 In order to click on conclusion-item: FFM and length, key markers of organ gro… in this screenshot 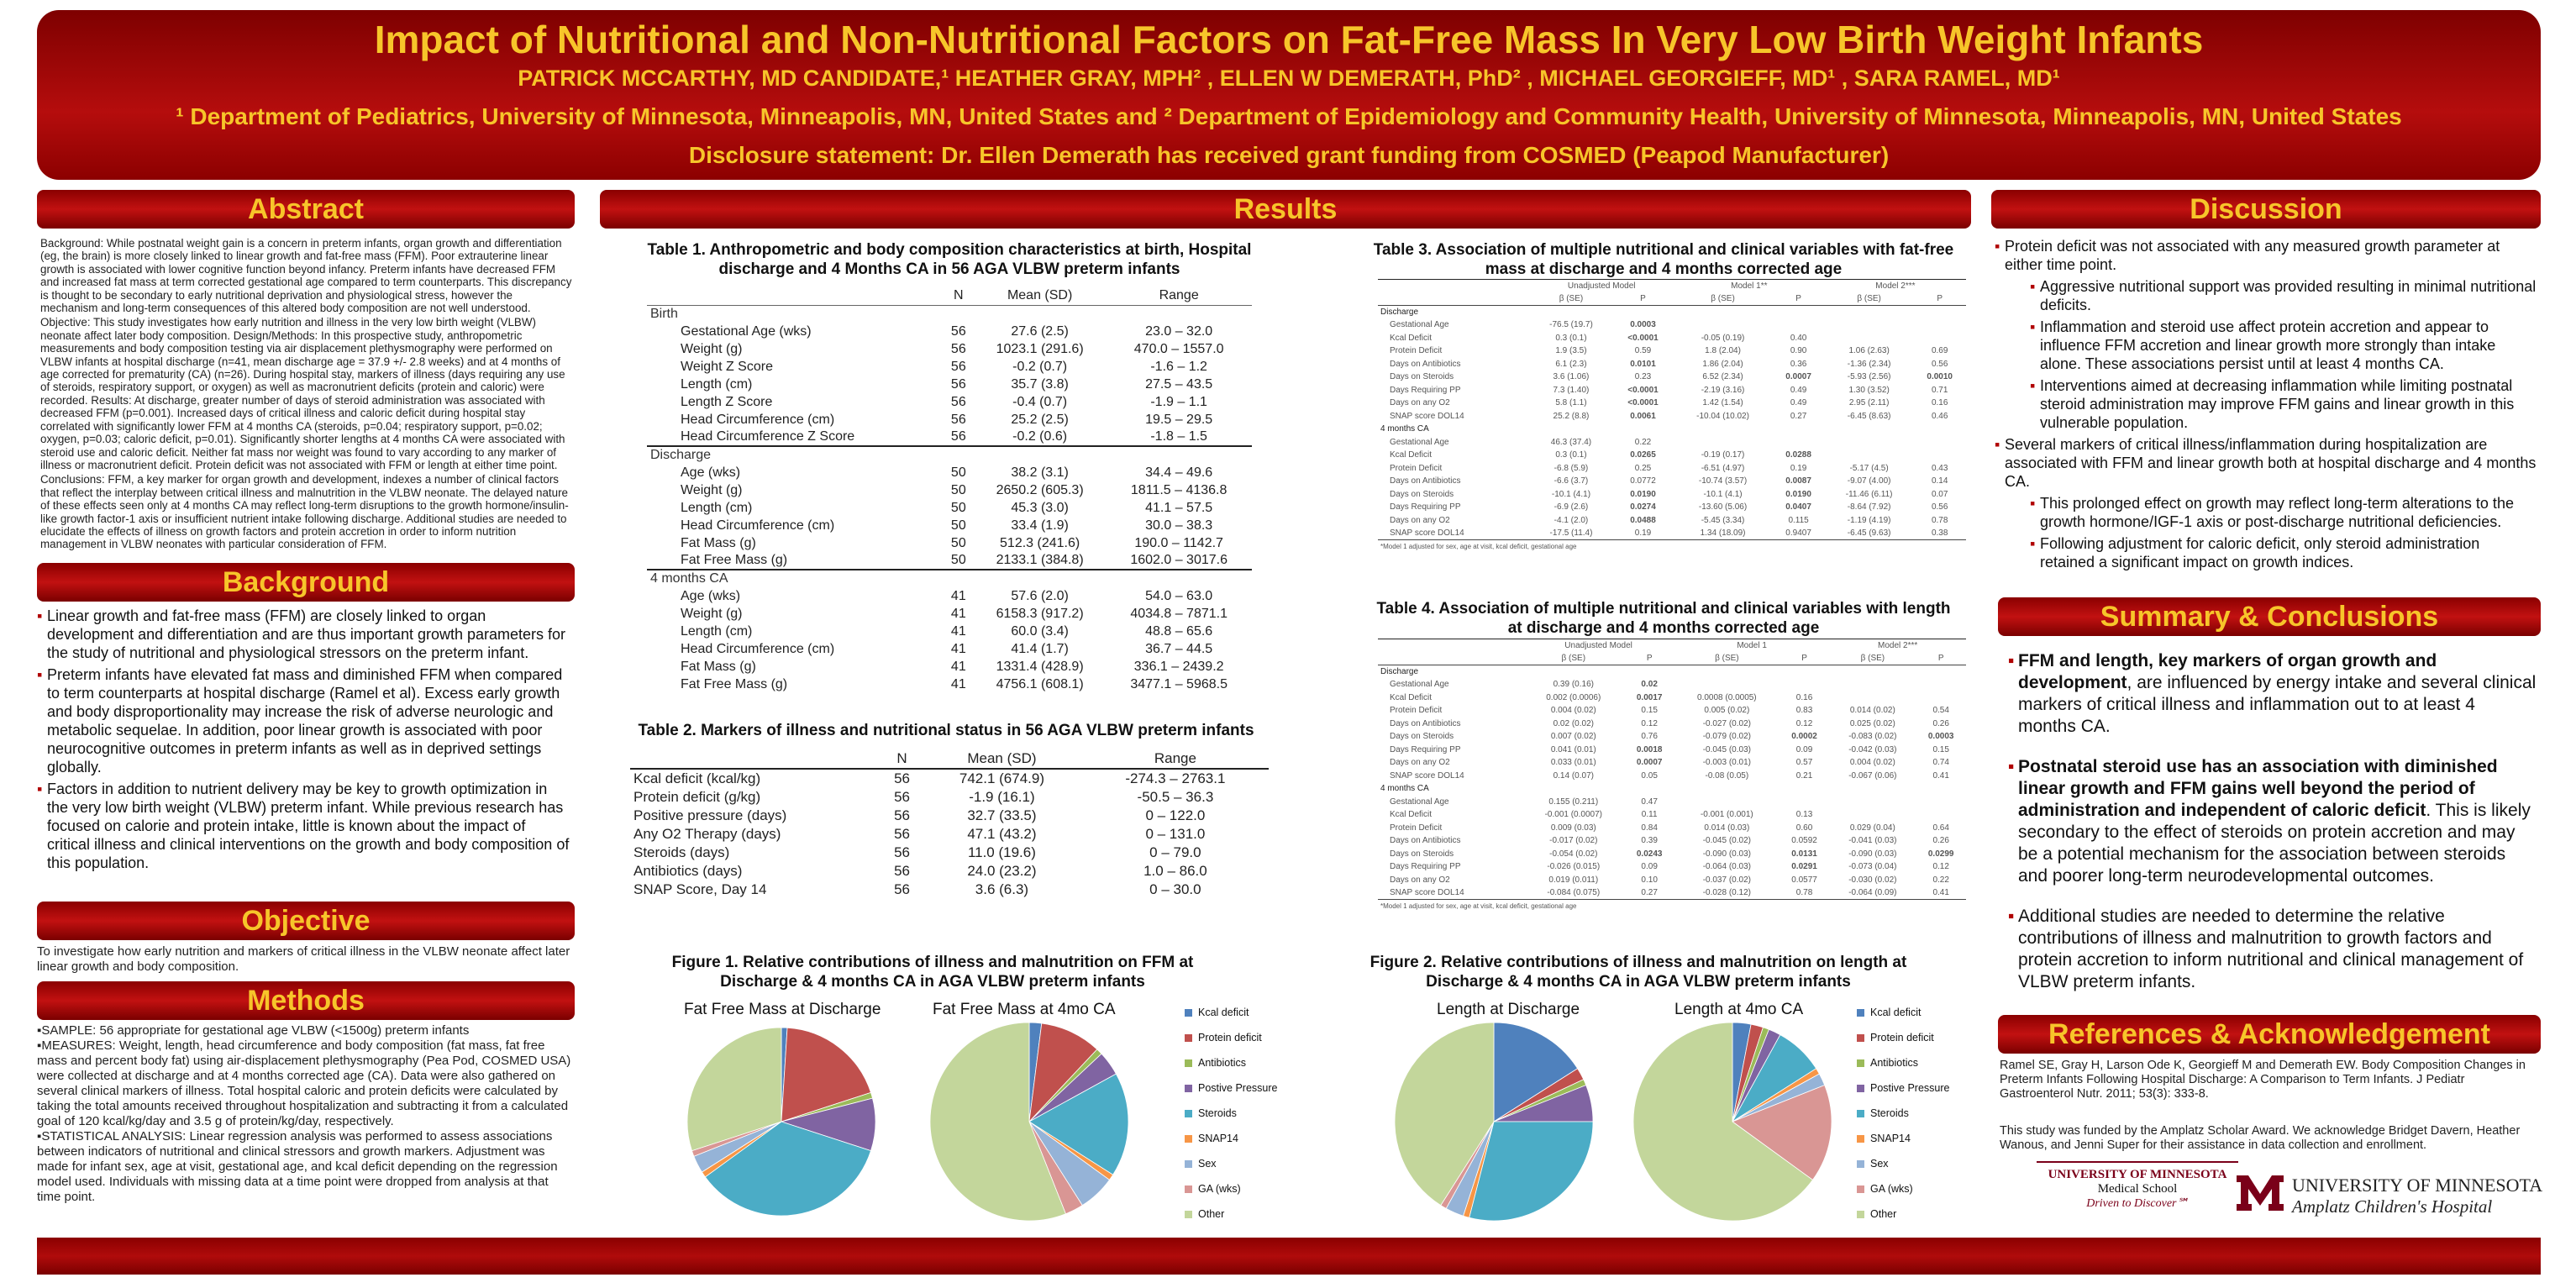, I will do `click(2272, 694)`.